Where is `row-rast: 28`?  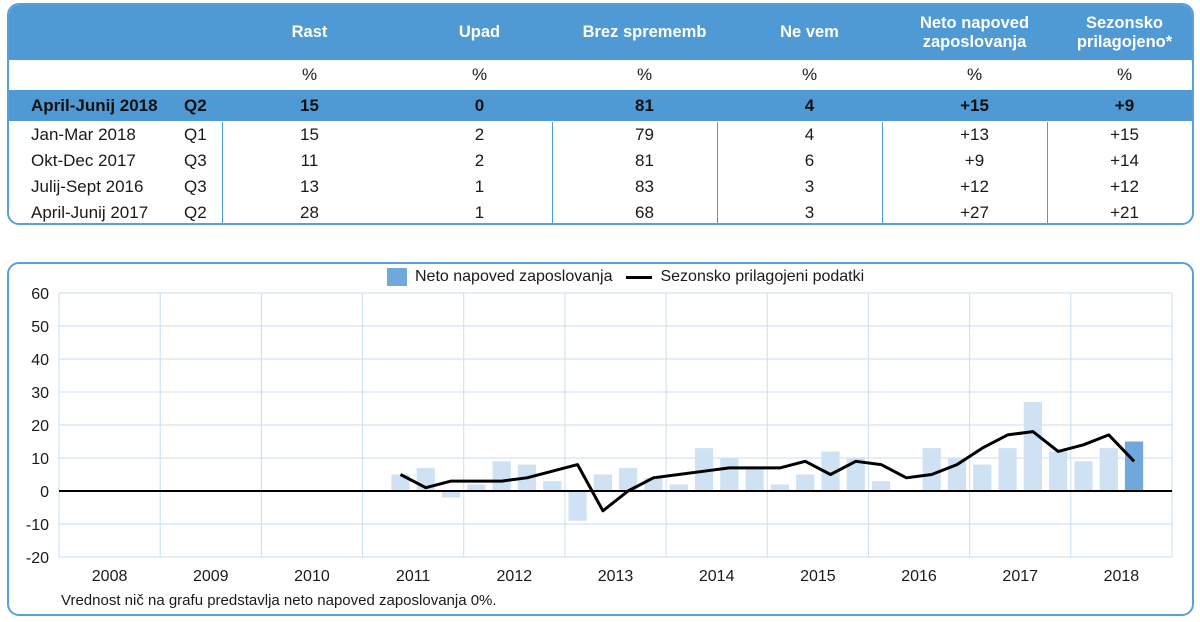 row-rast: 28 is located at coordinates (309, 212).